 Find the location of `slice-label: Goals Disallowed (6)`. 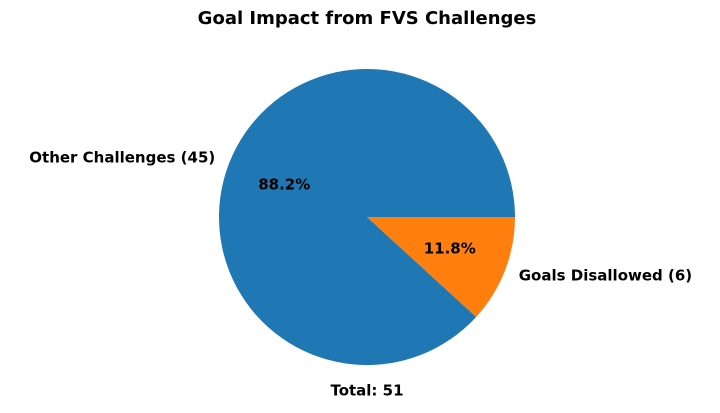

slice-label: Goals Disallowed (6) is located at coordinates (605, 275).